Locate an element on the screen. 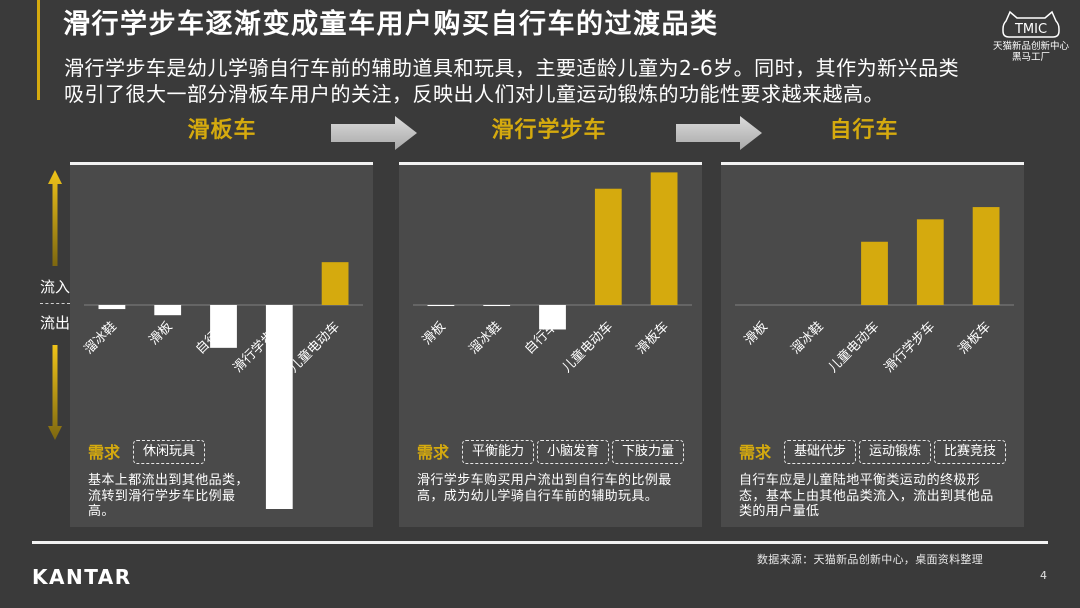  description-line: 基本上都流出到其他品类， is located at coordinates (168, 480).